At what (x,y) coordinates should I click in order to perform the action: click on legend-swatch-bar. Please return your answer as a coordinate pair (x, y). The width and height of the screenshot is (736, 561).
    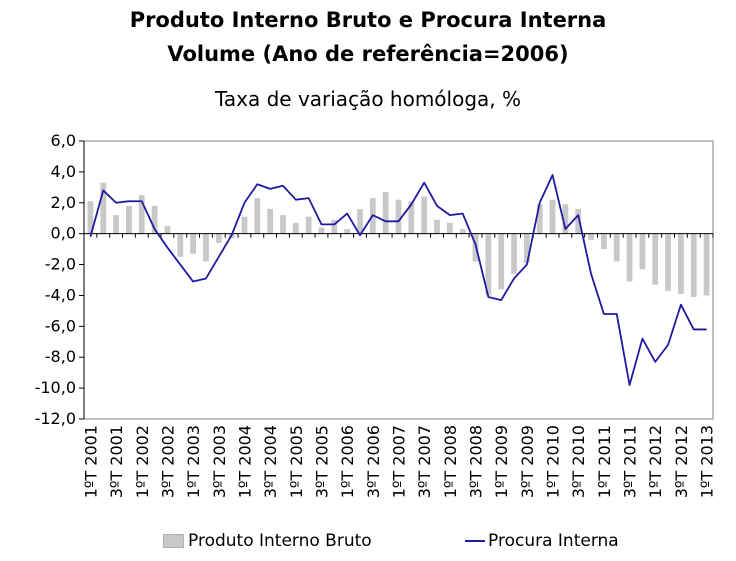
    Looking at the image, I should click on (173, 541).